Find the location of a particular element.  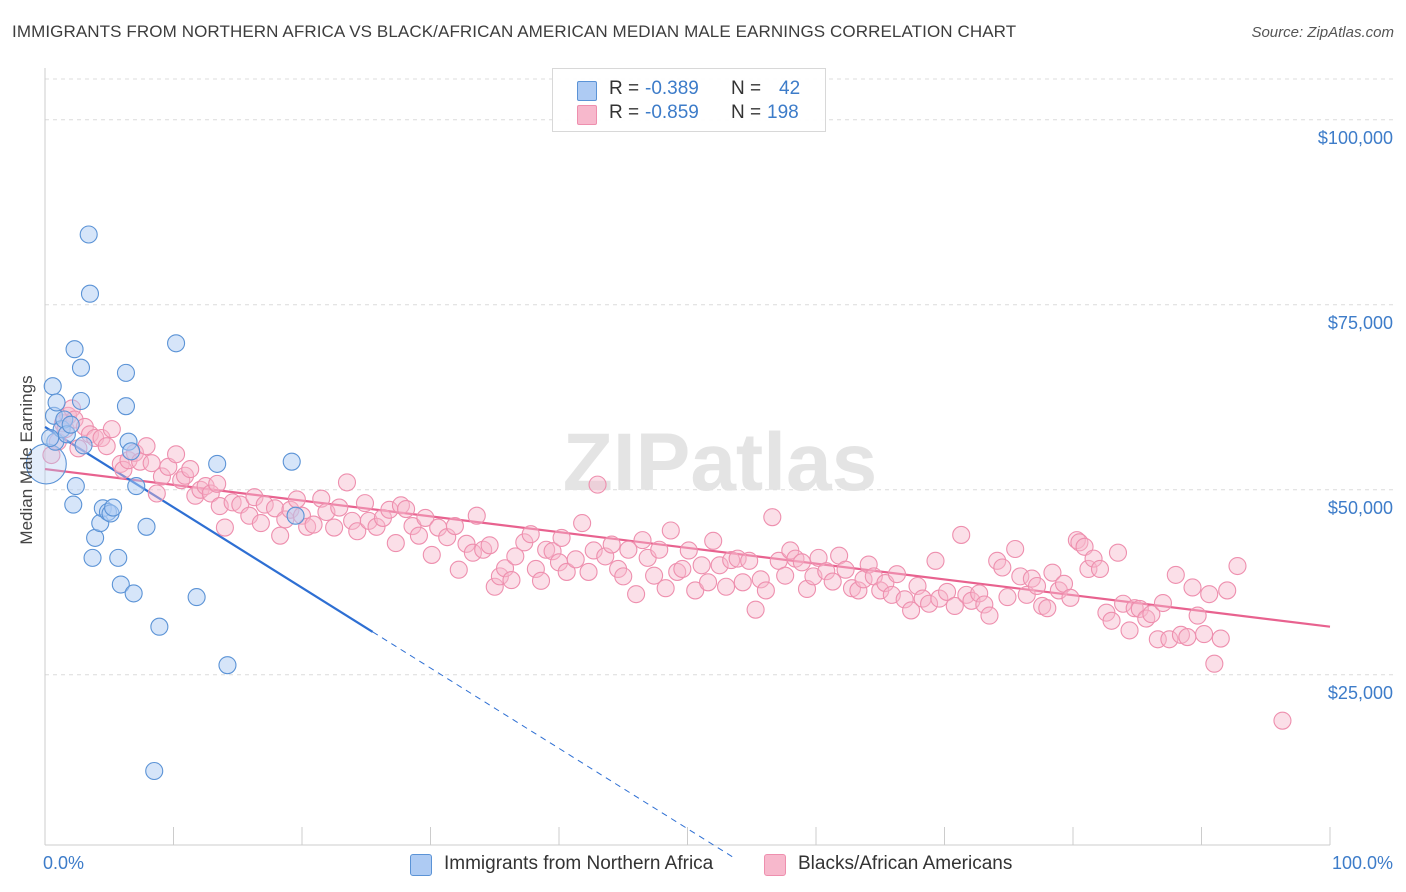

blue-swatch-icon is located at coordinates (587, 91).